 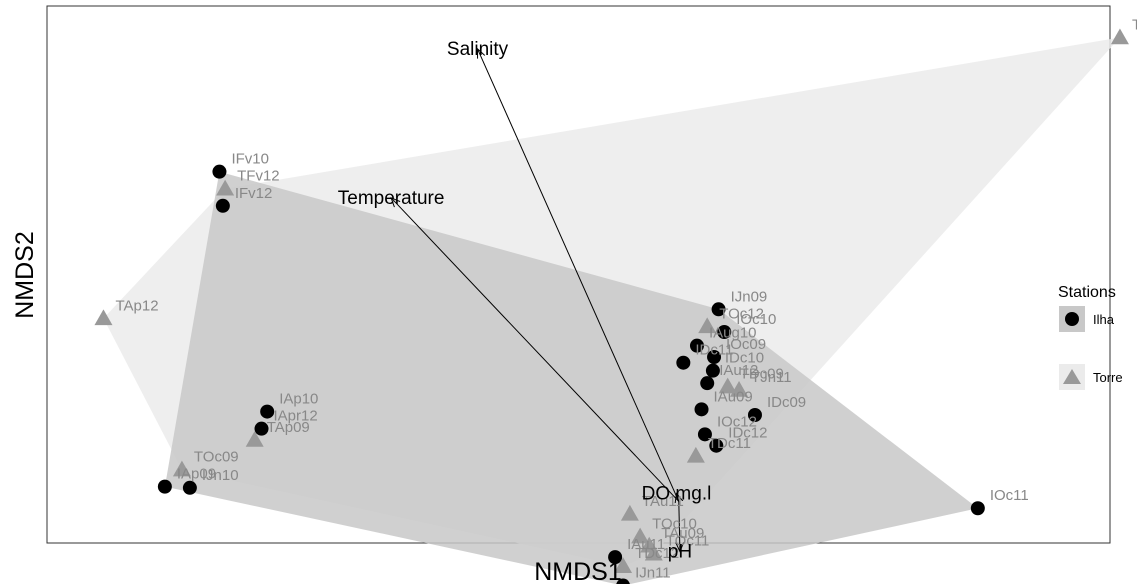 I want to click on y-axis-title: NMDS2, so click(x=25, y=275).